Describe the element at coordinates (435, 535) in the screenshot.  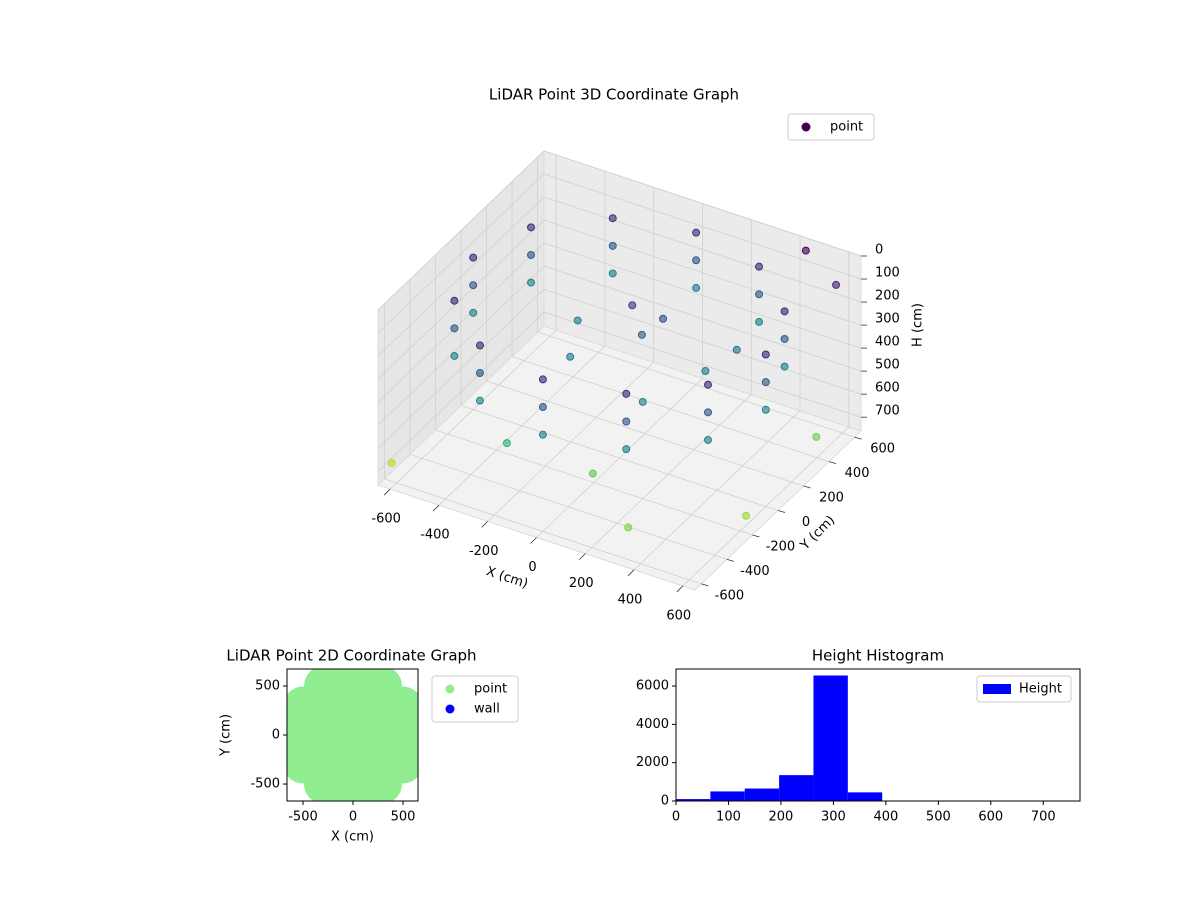
I see `x-tick-label: -400` at that location.